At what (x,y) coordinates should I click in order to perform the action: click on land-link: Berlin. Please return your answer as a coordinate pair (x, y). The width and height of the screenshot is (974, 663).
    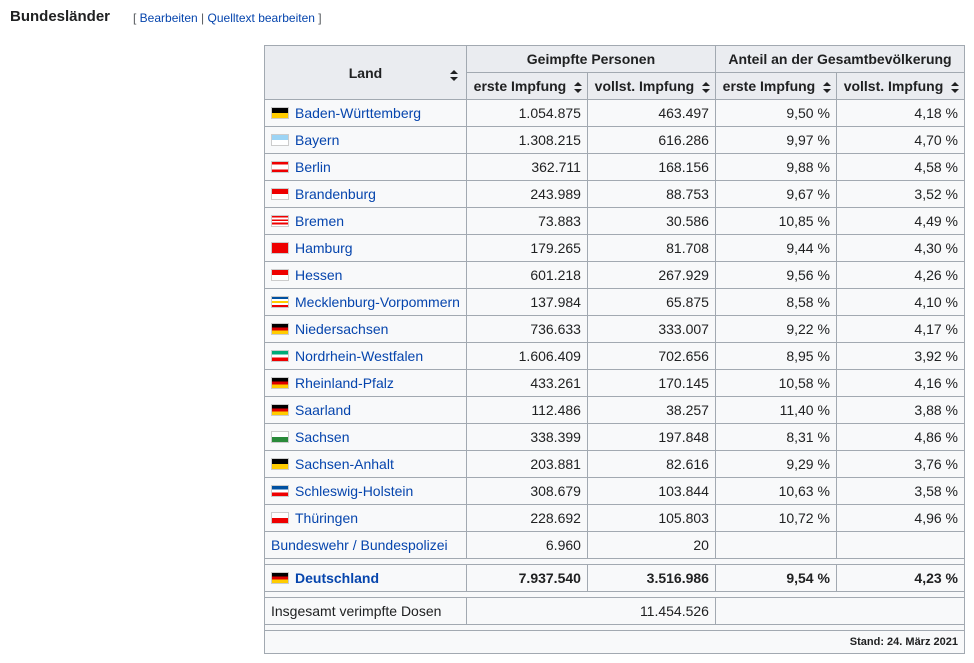
    Looking at the image, I should click on (313, 167).